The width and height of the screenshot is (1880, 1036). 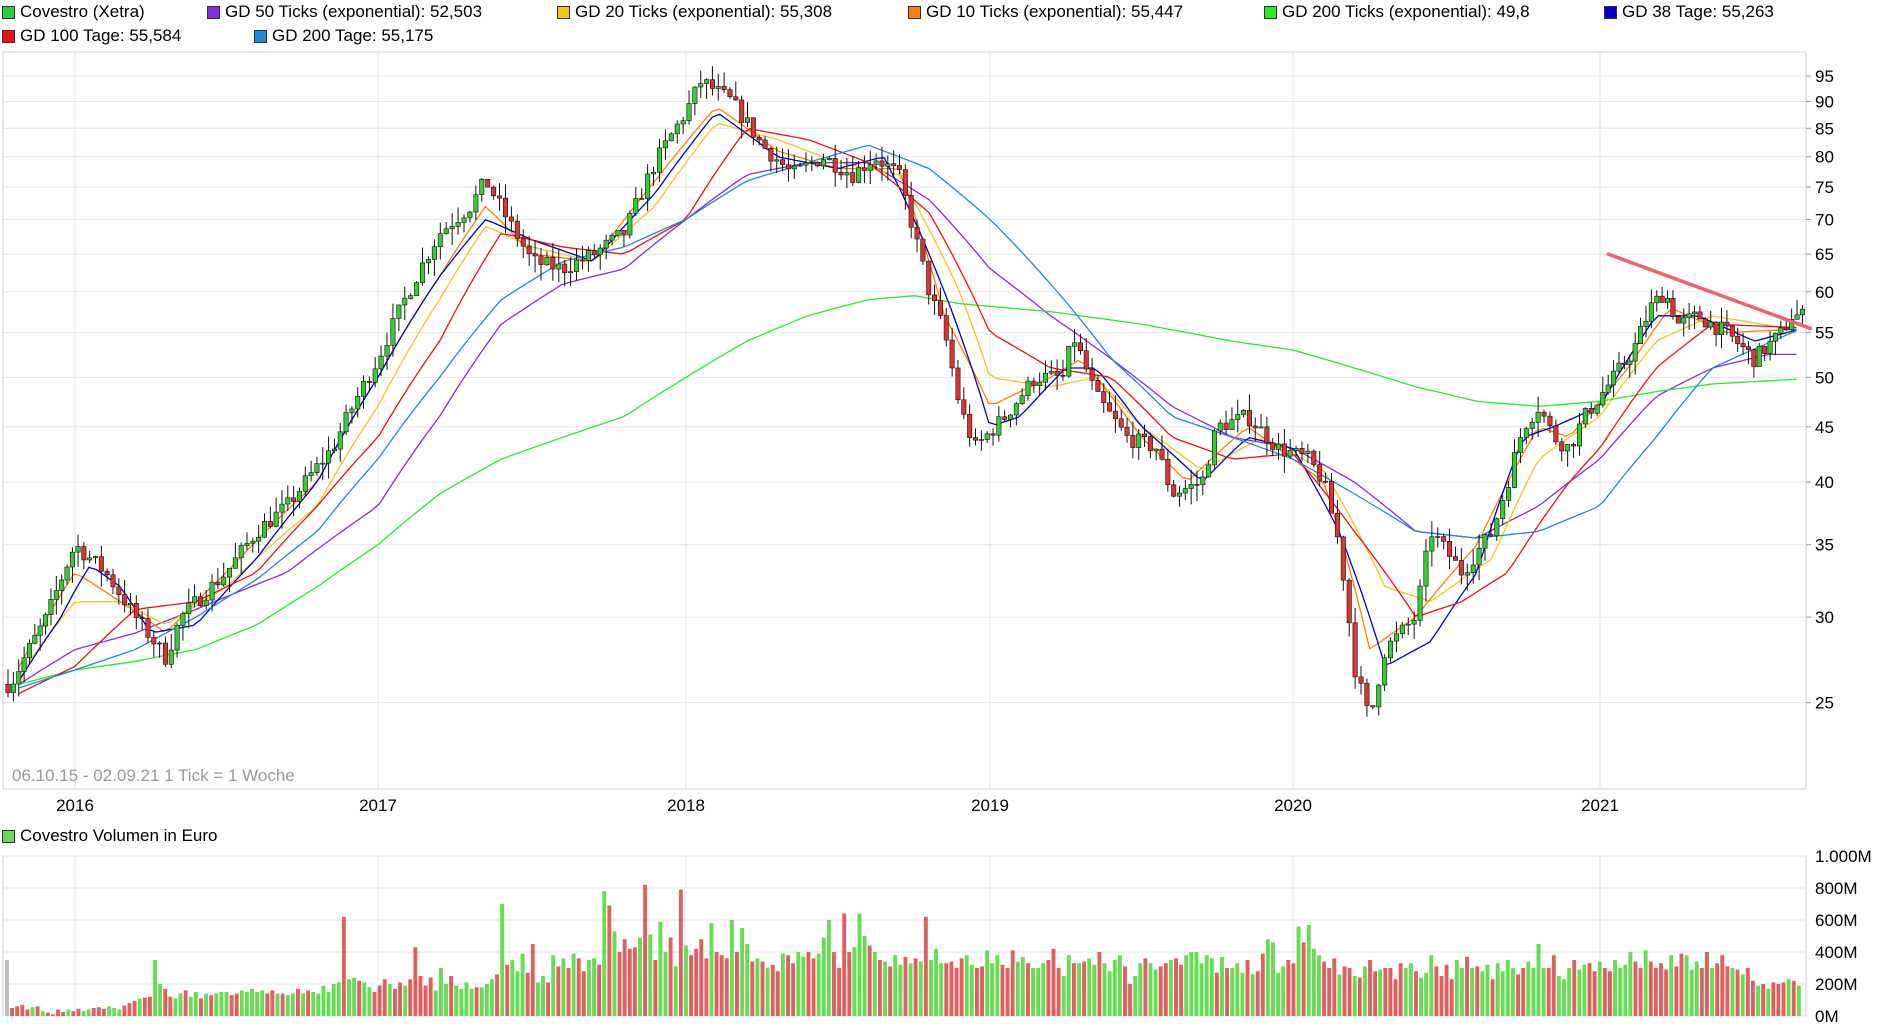 I want to click on price-tick-label: 60, so click(x=1824, y=292).